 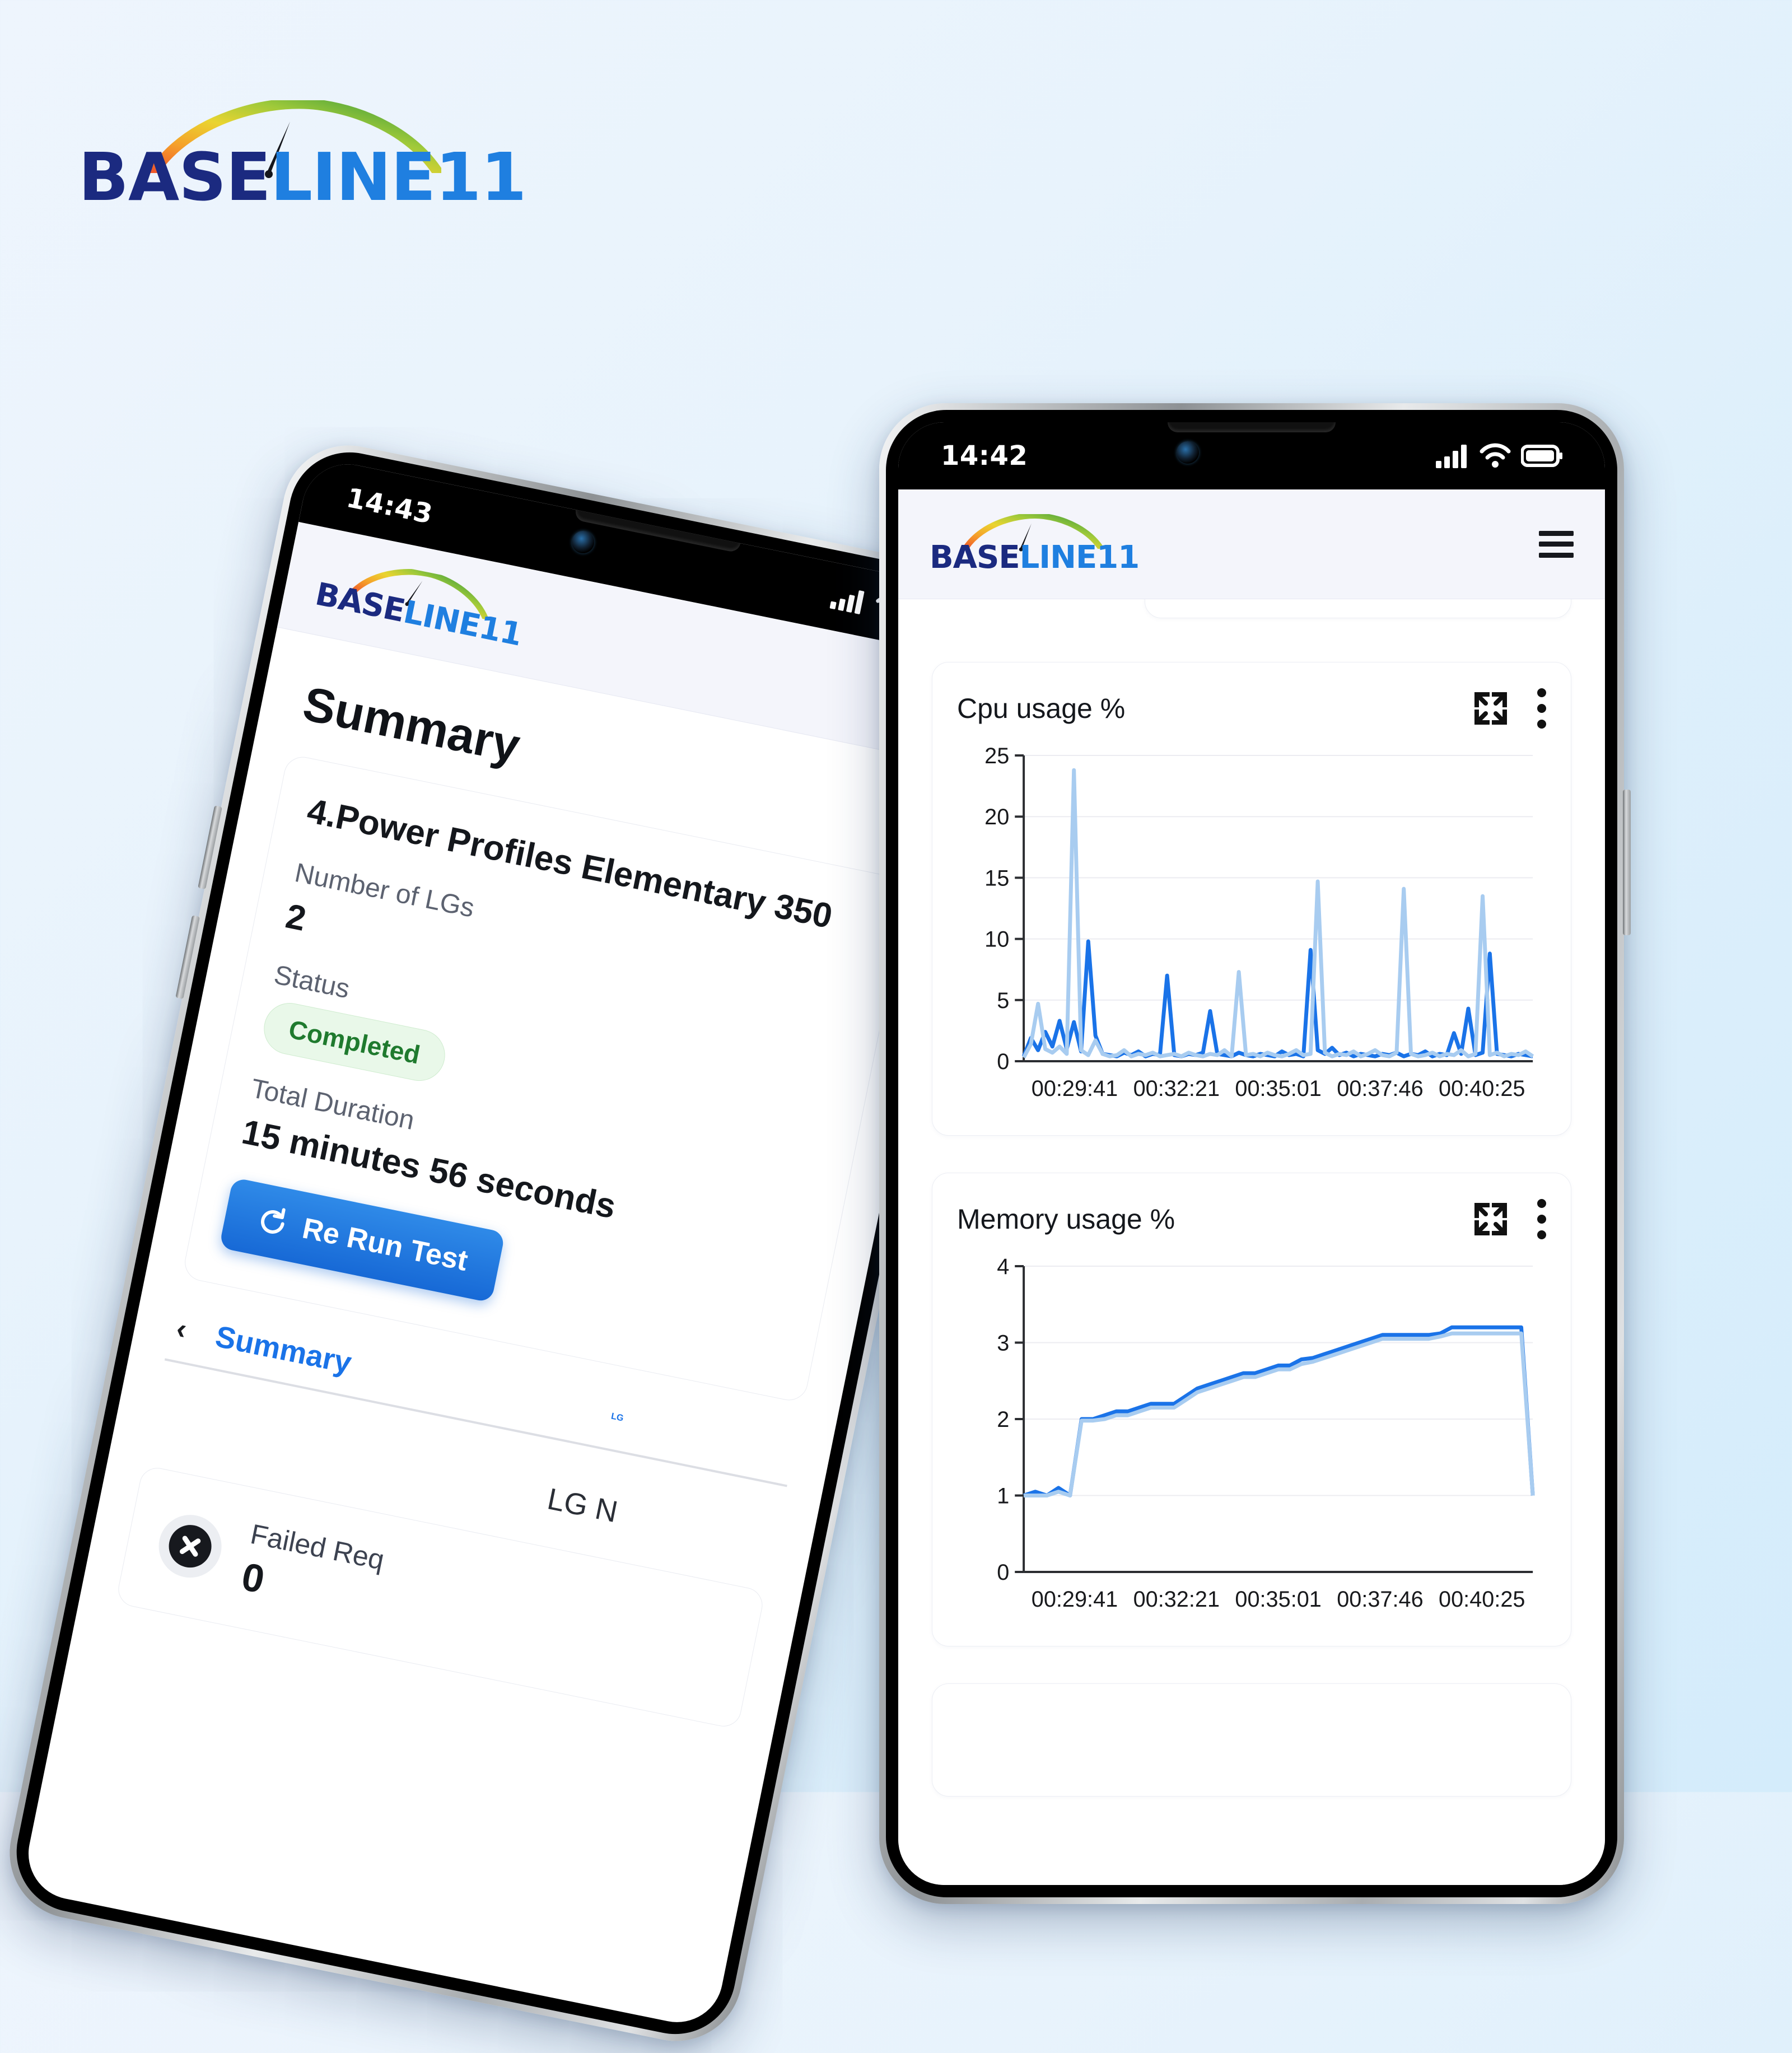 What do you see at coordinates (1003, 1495) in the screenshot?
I see `svg-text: 1` at bounding box center [1003, 1495].